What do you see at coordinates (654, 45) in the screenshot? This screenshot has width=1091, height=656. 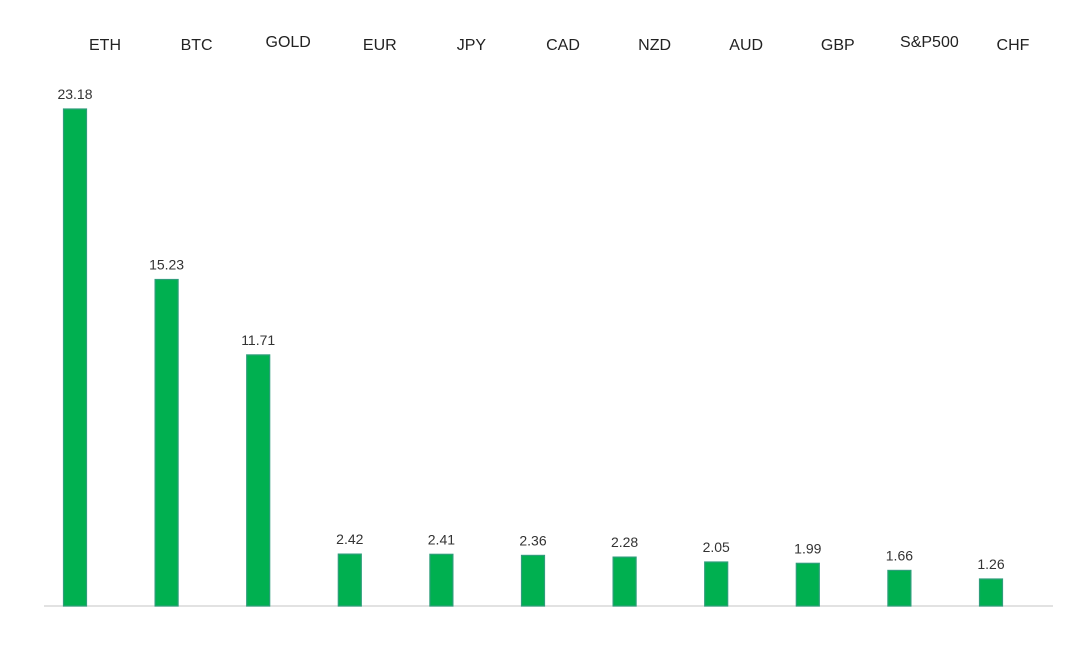 I see `category-label: NZD` at bounding box center [654, 45].